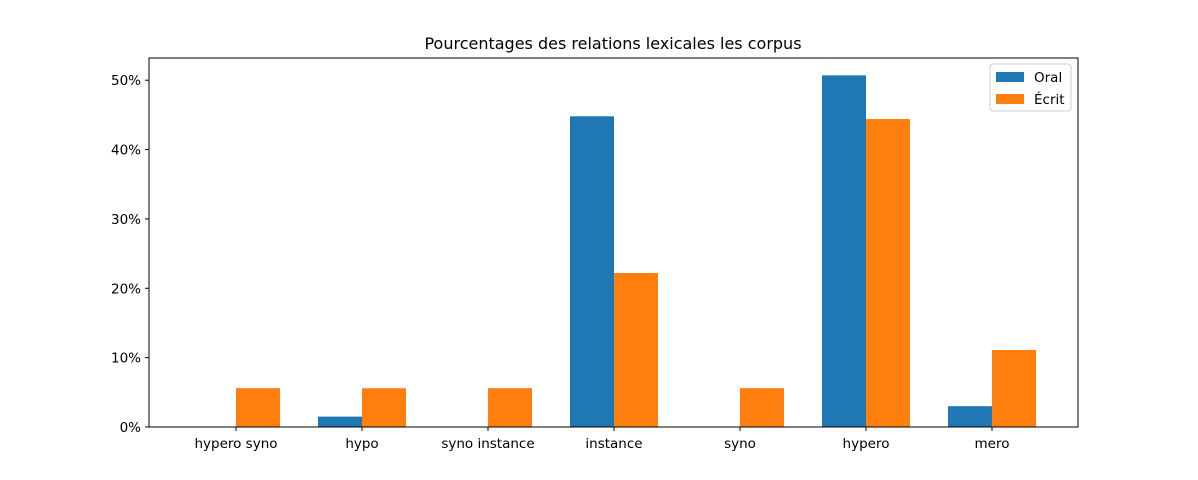 The width and height of the screenshot is (1198, 480). I want to click on bar-écrit-instance, so click(636, 350).